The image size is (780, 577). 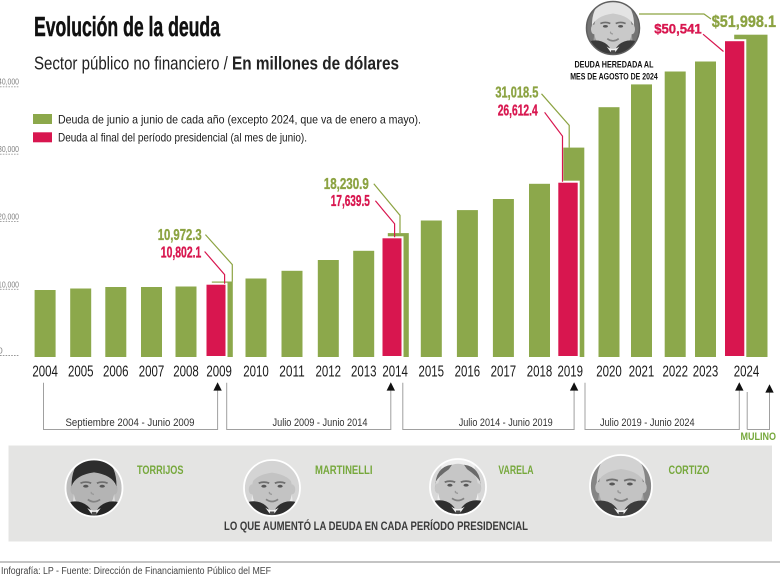 What do you see at coordinates (759, 437) in the screenshot?
I see `svg-text: MULINO` at bounding box center [759, 437].